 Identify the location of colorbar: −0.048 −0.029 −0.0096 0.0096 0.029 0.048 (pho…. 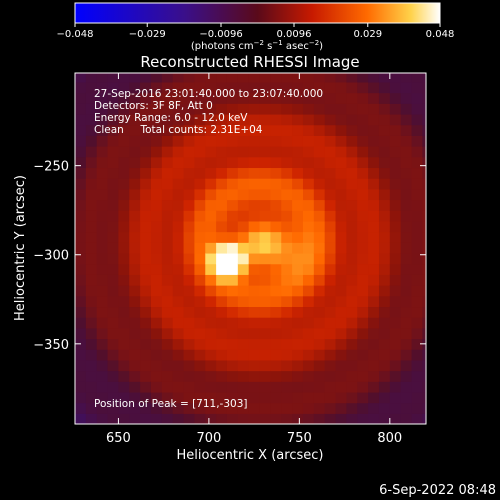
(255, 27).